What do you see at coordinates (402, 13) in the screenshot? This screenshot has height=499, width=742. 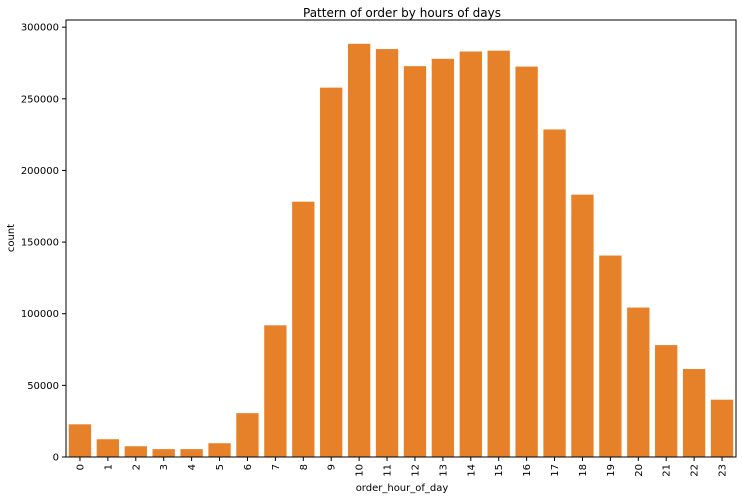 I see `chart-title: Pattern of order by hours of days` at bounding box center [402, 13].